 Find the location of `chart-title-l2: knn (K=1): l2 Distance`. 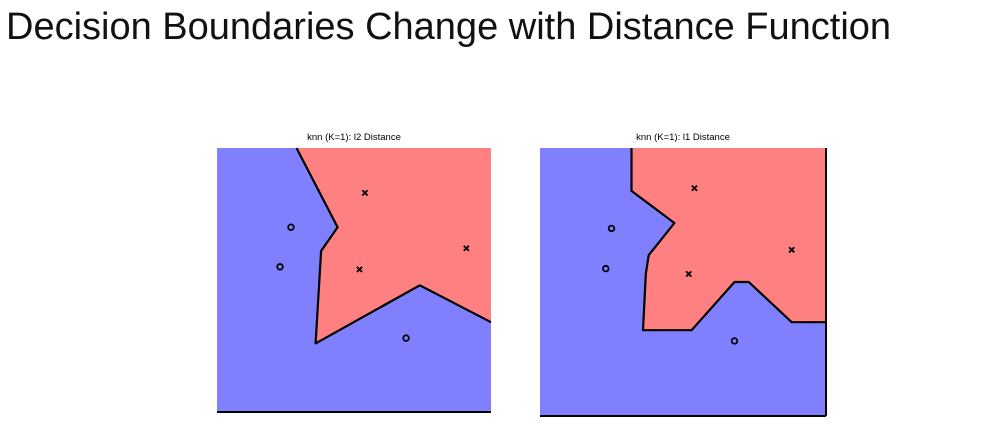

chart-title-l2: knn (K=1): l2 Distance is located at coordinates (354, 137).